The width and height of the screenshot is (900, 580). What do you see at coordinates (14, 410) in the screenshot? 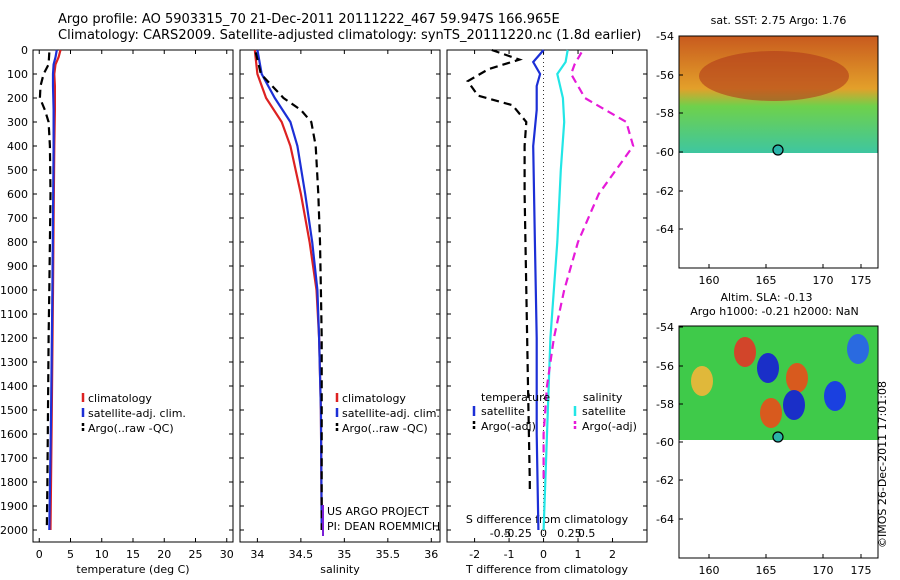
I see `y-tick-label: 1500` at bounding box center [14, 410].